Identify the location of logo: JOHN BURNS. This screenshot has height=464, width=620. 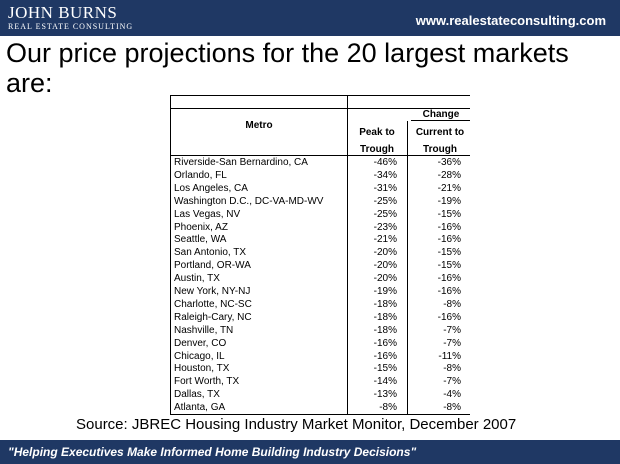
(63, 12).